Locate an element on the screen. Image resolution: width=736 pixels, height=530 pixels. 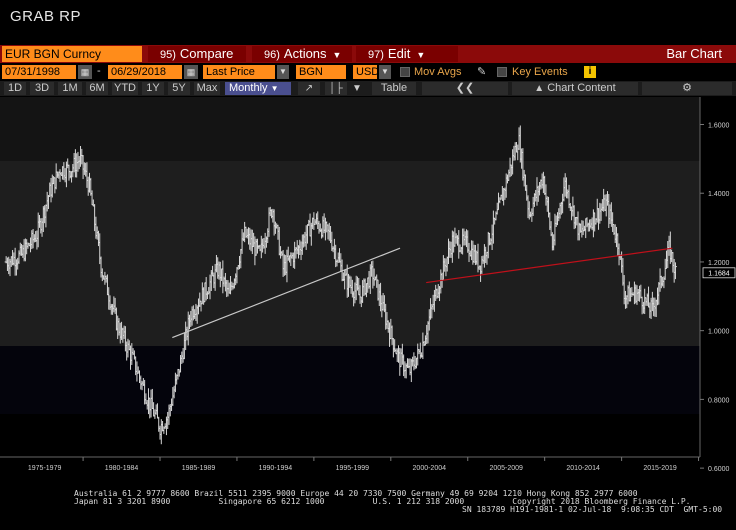
frequency-label: Monthly is located at coordinates (248, 88).